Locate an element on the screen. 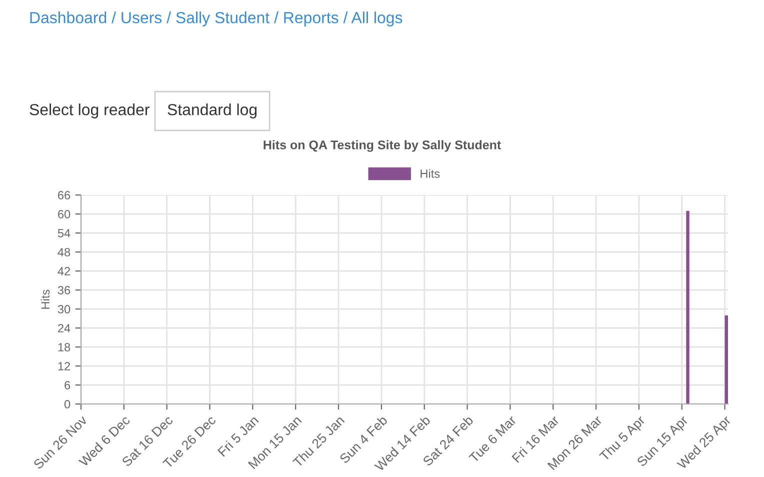 This screenshot has height=477, width=764. y-tick-label: 0 is located at coordinates (67, 404).